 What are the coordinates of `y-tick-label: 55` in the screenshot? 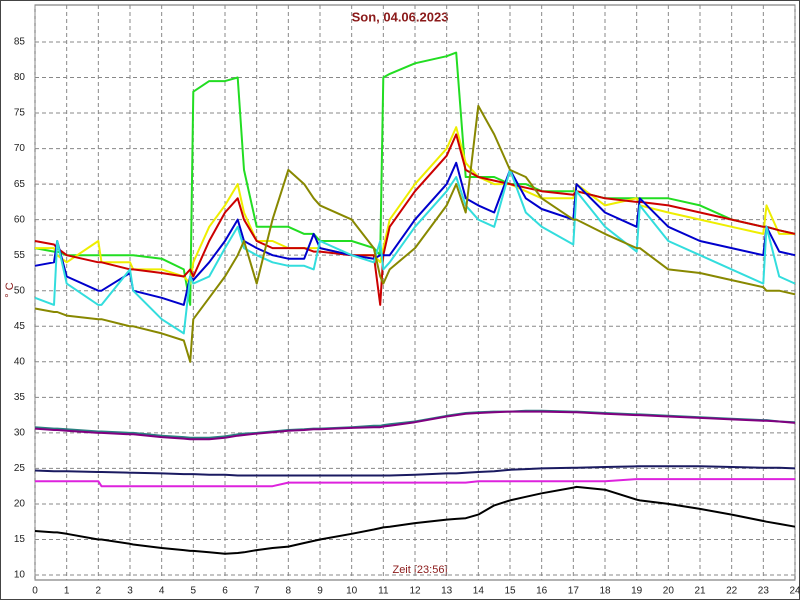 It's located at (20, 255).